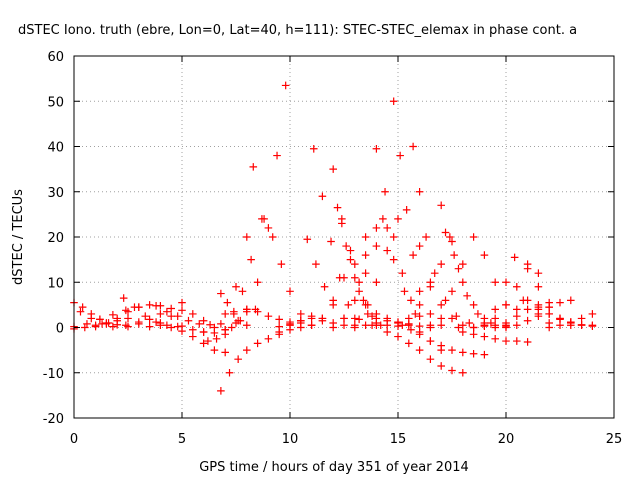 Image resolution: width=640 pixels, height=480 pixels. Describe the element at coordinates (398, 439) in the screenshot. I see `x-tick-label: 15` at that location.